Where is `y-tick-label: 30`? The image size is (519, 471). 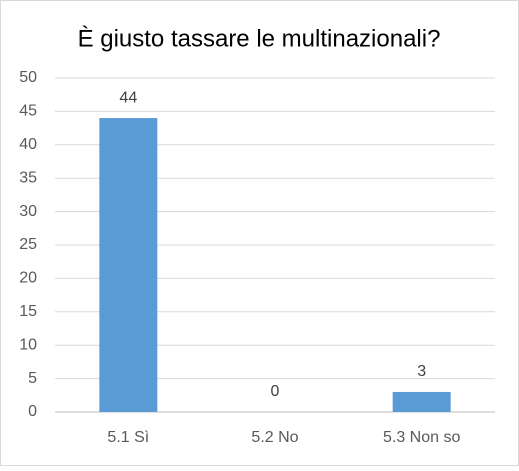
y-tick-label: 30 is located at coordinates (28, 211).